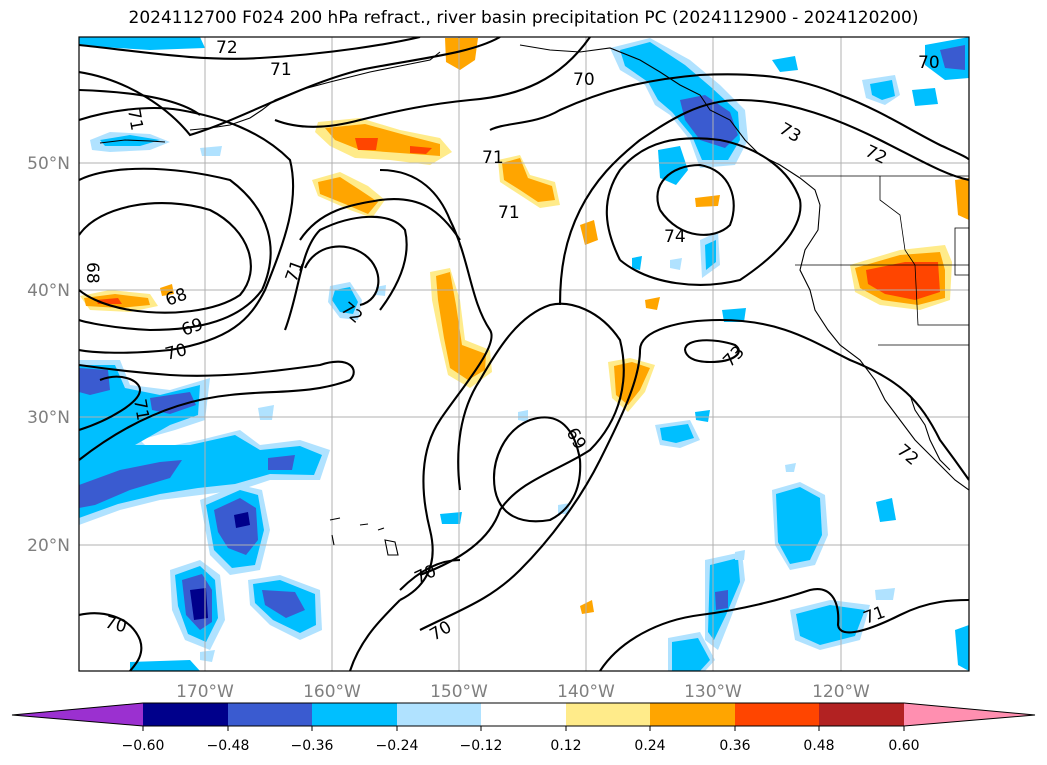 Image resolution: width=1047 pixels, height=765 pixels. I want to click on colorbar-tick-label: −0.24, so click(397, 746).